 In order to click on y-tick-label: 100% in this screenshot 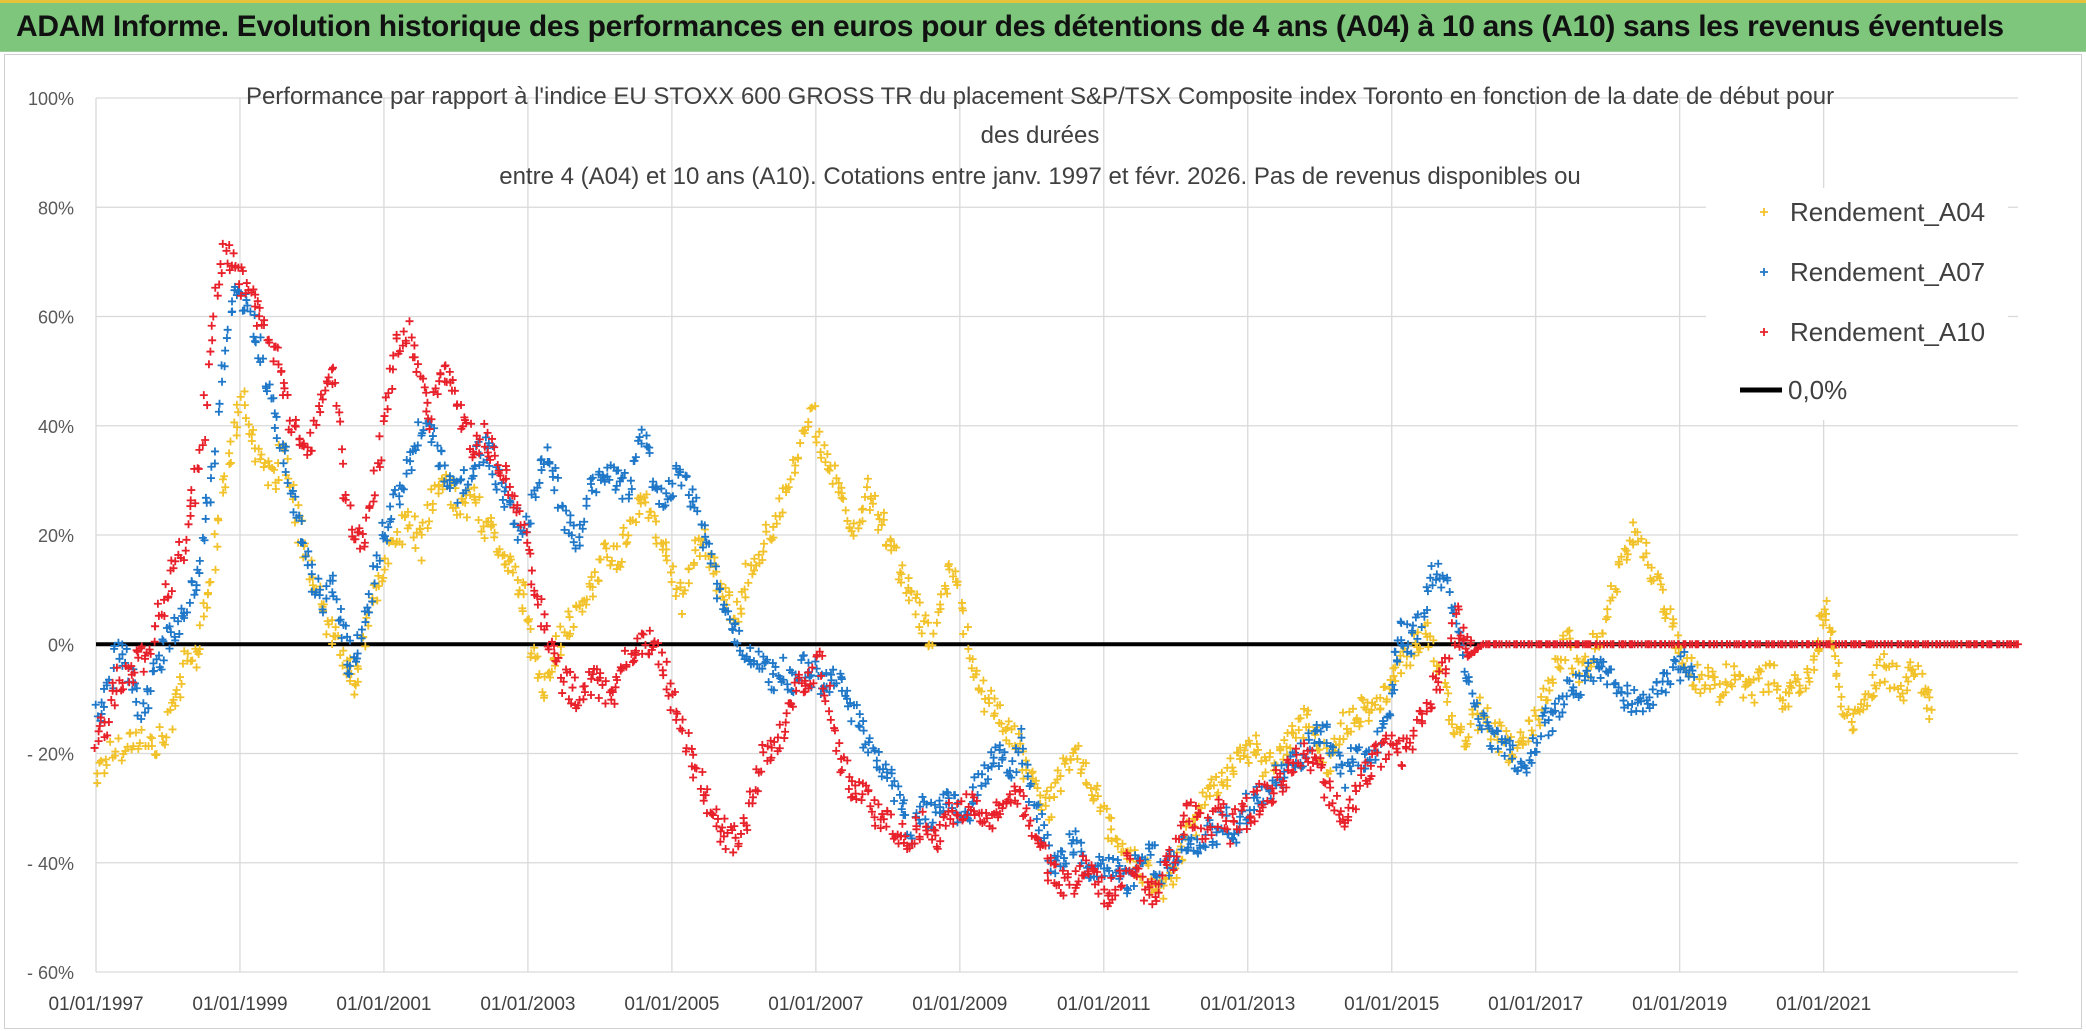, I will do `click(51, 99)`.